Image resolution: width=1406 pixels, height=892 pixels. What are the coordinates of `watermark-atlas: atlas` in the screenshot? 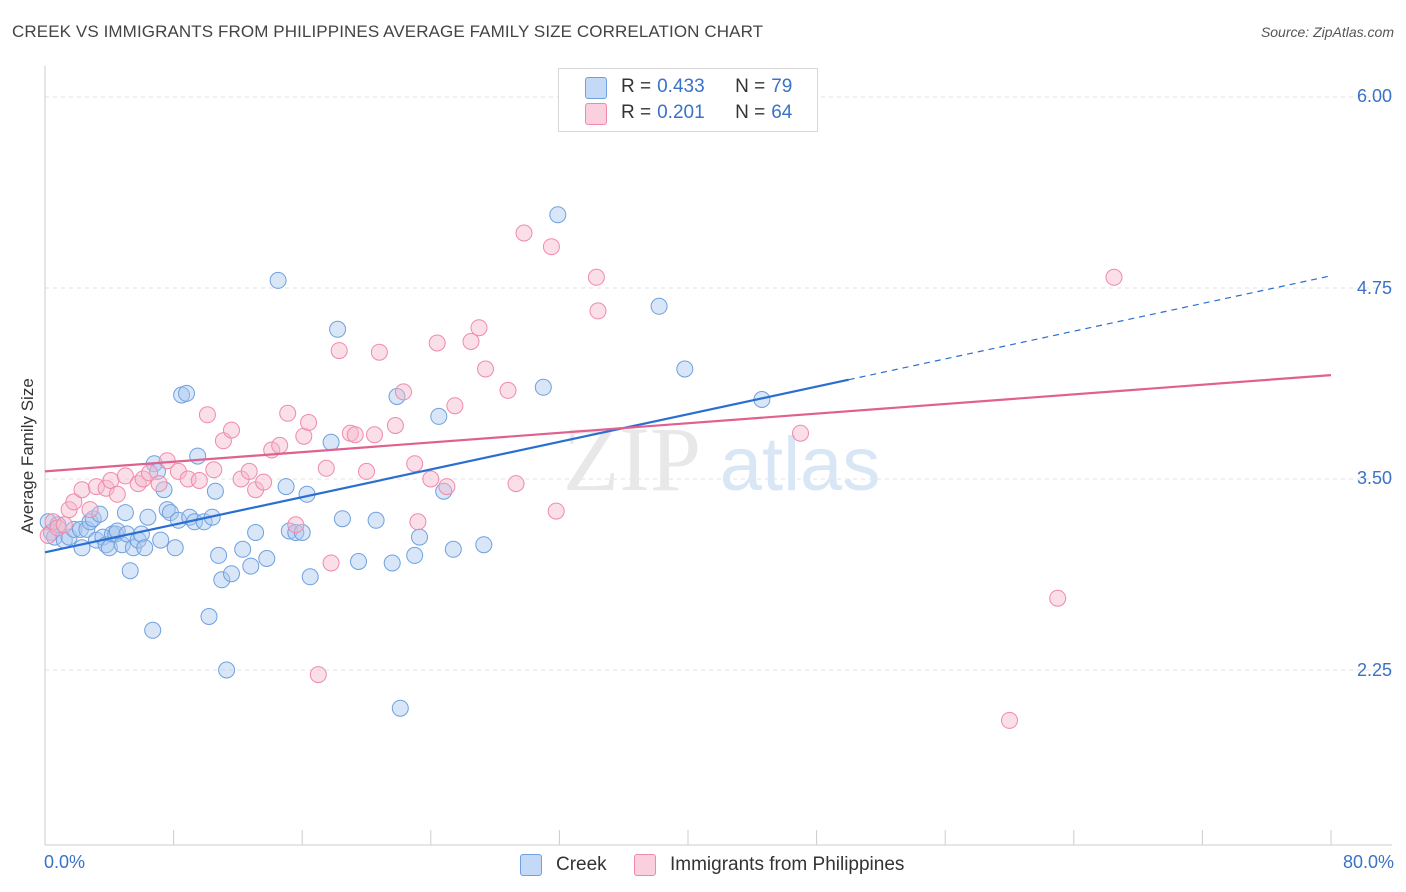 It's located at (800, 464).